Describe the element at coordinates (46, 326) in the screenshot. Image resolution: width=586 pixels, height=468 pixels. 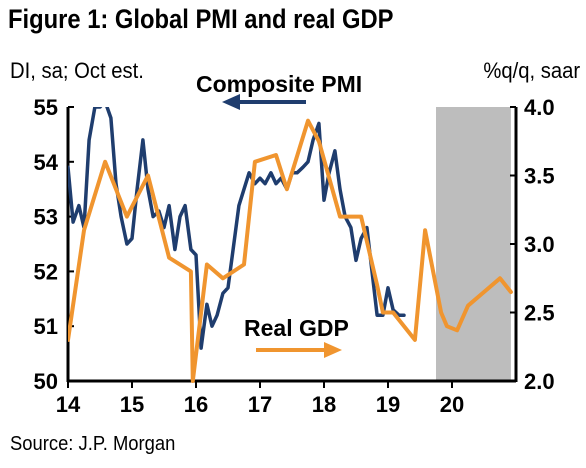
I see `left-tick-label: 51` at that location.